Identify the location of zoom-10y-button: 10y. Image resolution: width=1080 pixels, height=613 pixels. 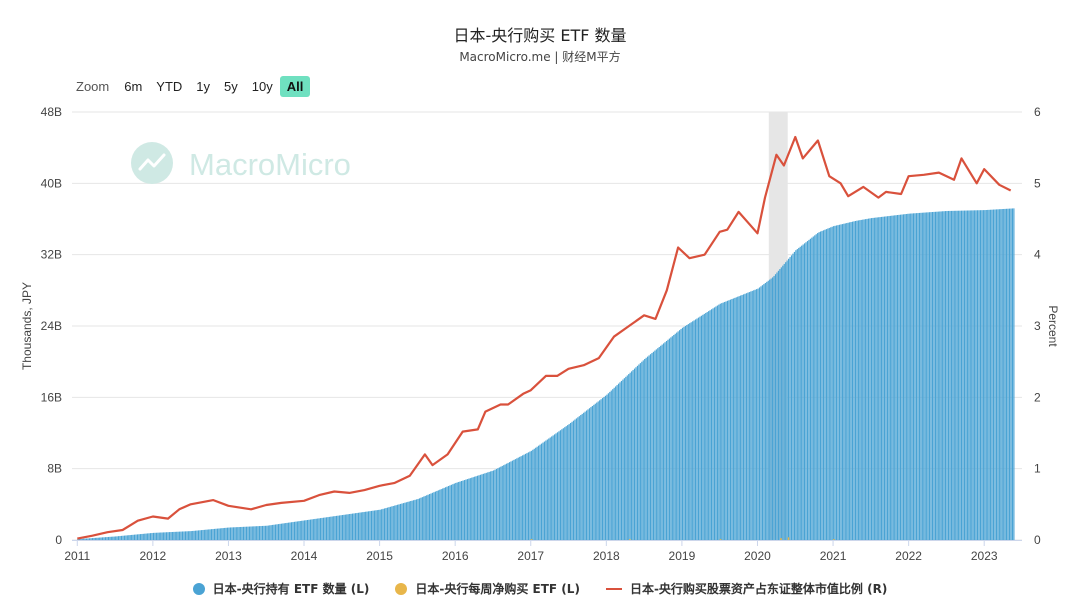
(262, 86).